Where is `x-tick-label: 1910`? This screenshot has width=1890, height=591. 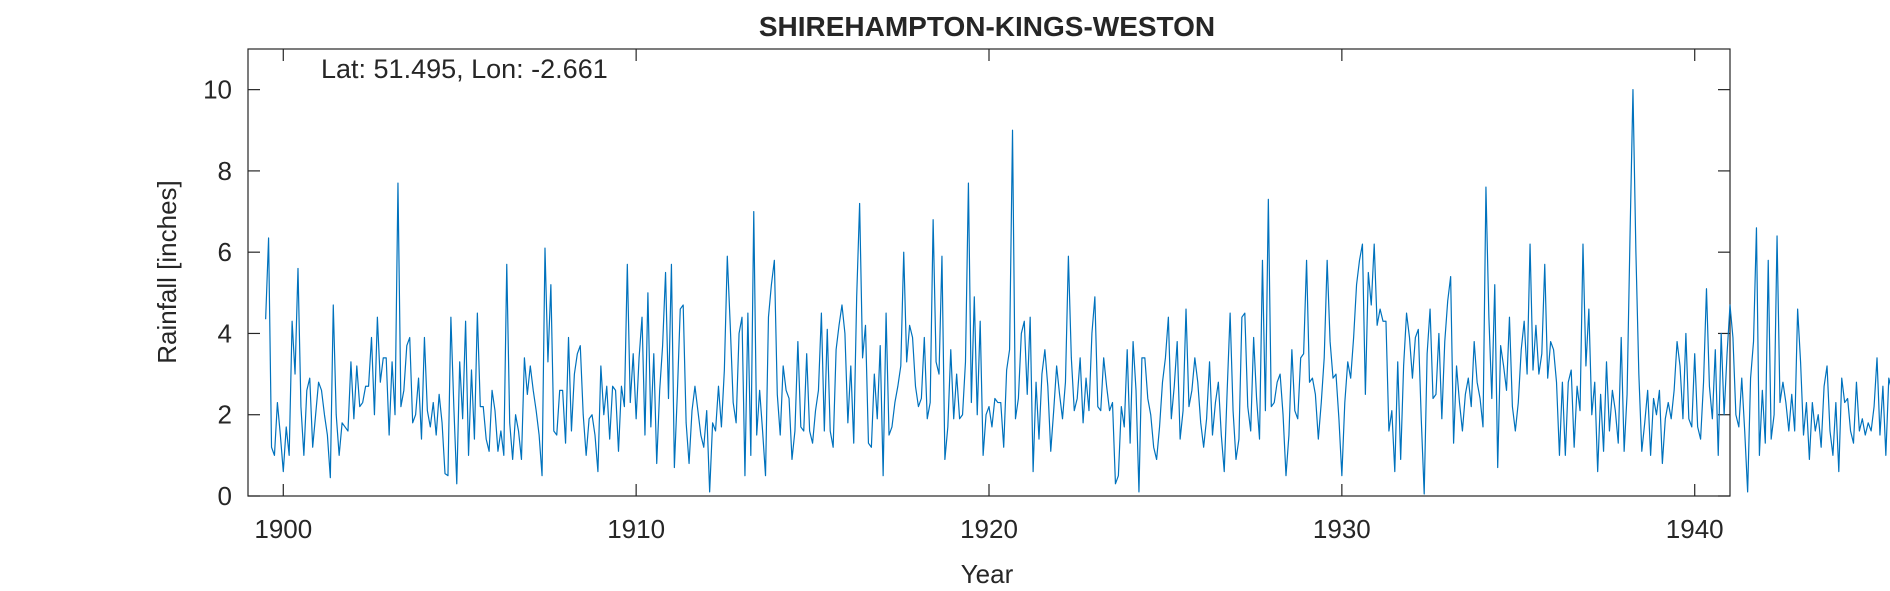
x-tick-label: 1910 is located at coordinates (636, 529).